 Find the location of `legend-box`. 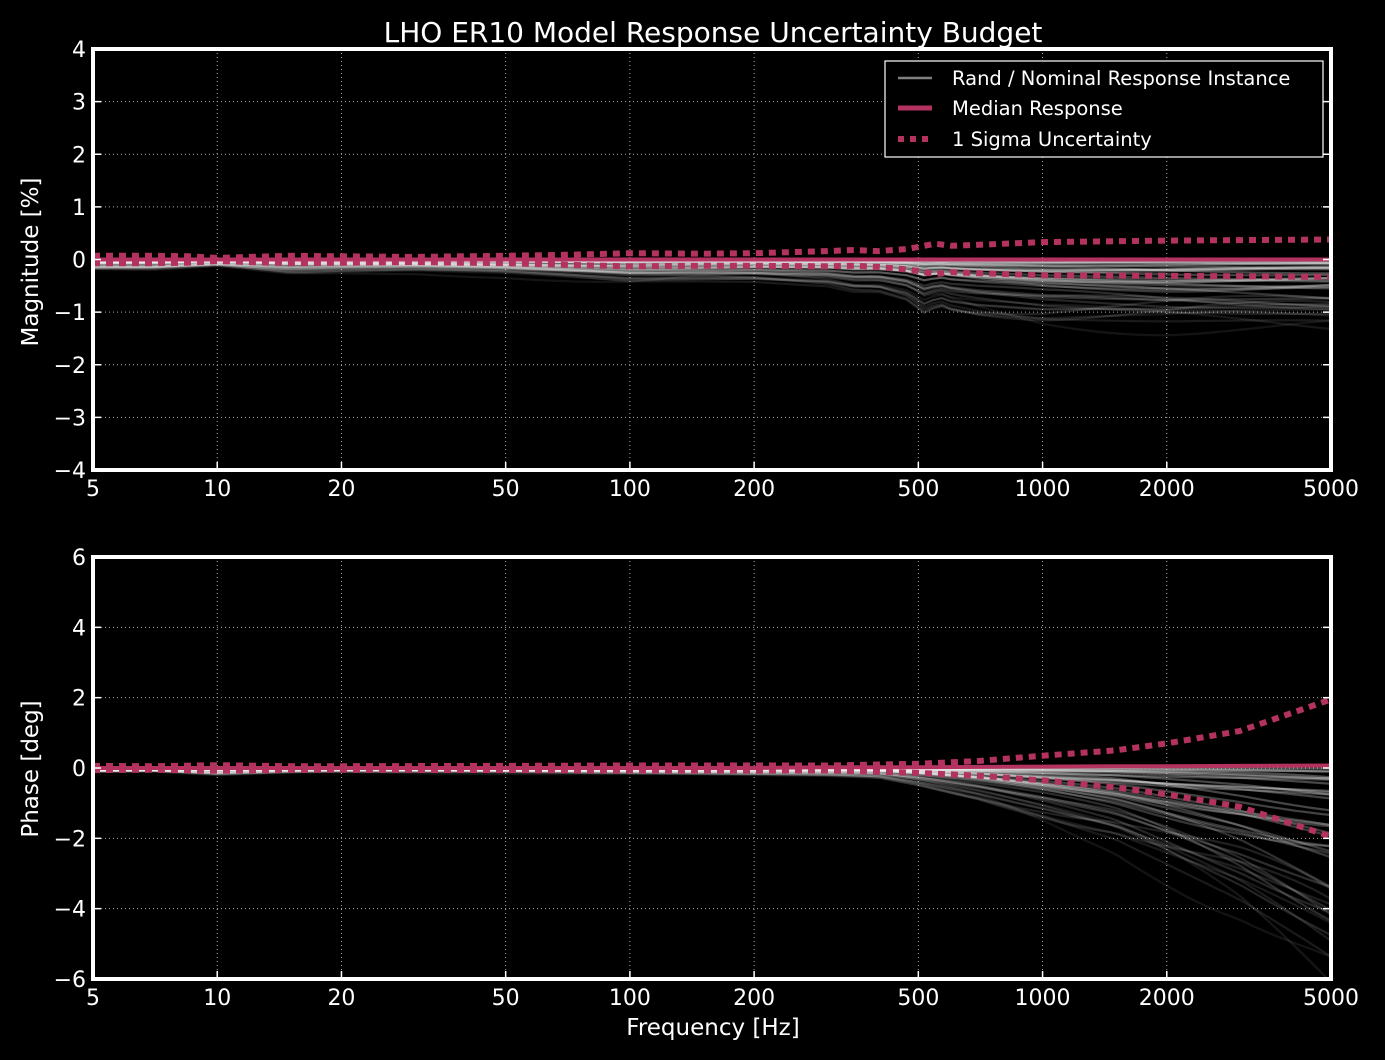

legend-box is located at coordinates (1104, 109).